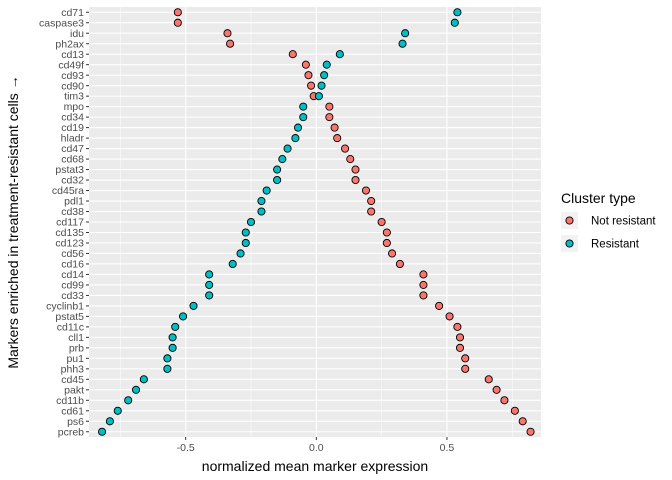  What do you see at coordinates (402, 43) in the screenshot?
I see `point-resistant-ph2ax` at bounding box center [402, 43].